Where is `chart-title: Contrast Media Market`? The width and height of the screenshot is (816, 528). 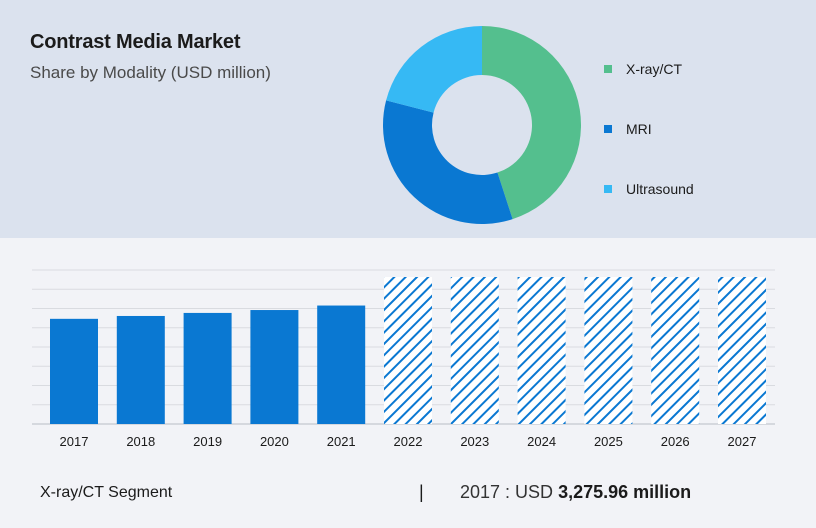
chart-title: Contrast Media Market is located at coordinates (135, 42).